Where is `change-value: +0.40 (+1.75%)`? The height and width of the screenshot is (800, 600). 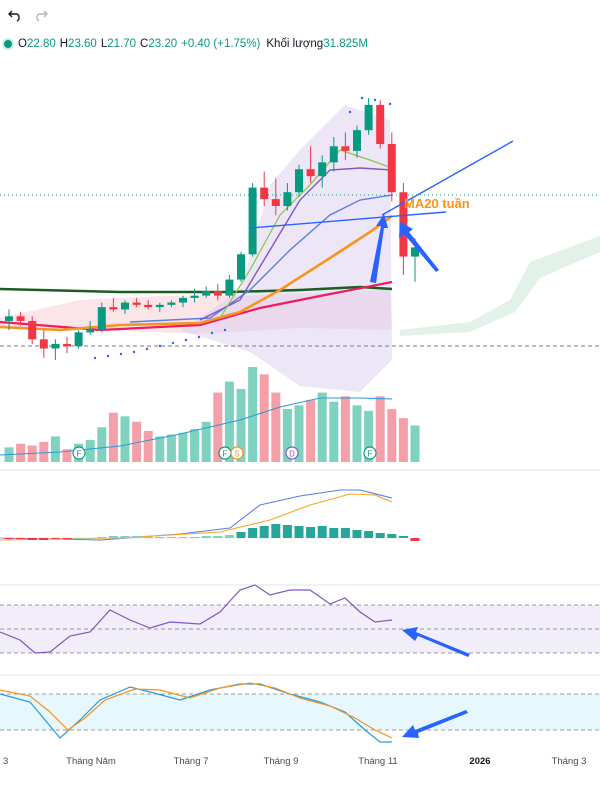 change-value: +0.40 (+1.75%) is located at coordinates (221, 44).